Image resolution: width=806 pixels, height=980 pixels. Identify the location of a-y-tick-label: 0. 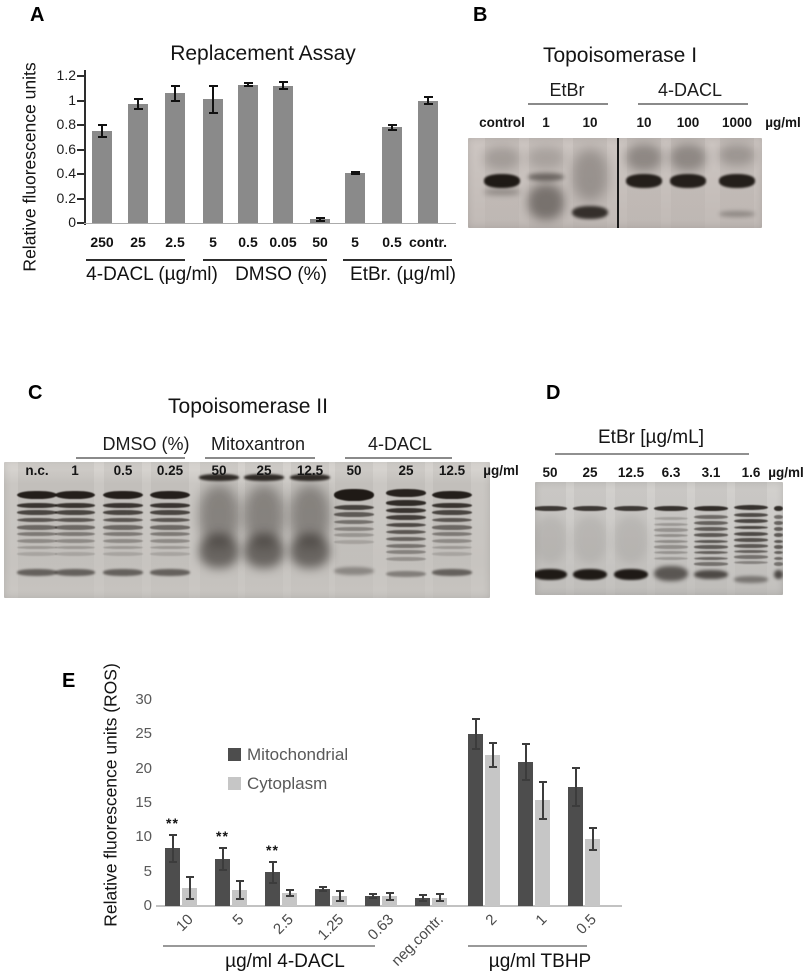
(72, 222).